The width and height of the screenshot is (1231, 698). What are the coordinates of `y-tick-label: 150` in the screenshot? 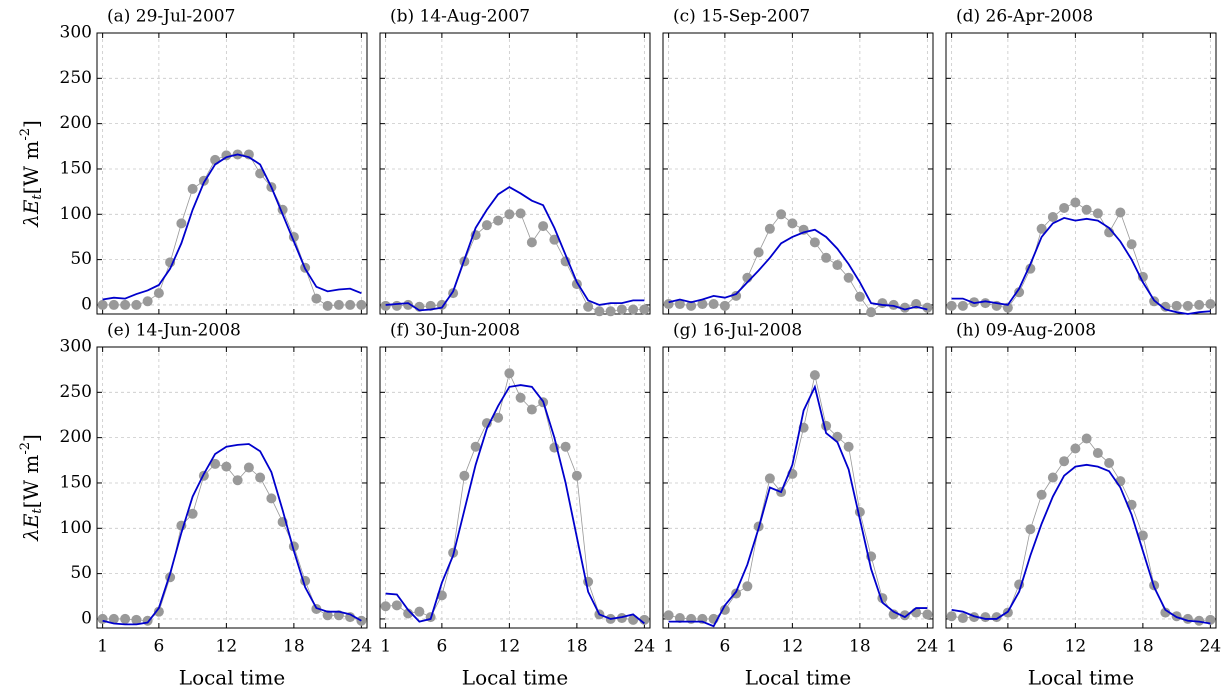 It's located at (76, 482).